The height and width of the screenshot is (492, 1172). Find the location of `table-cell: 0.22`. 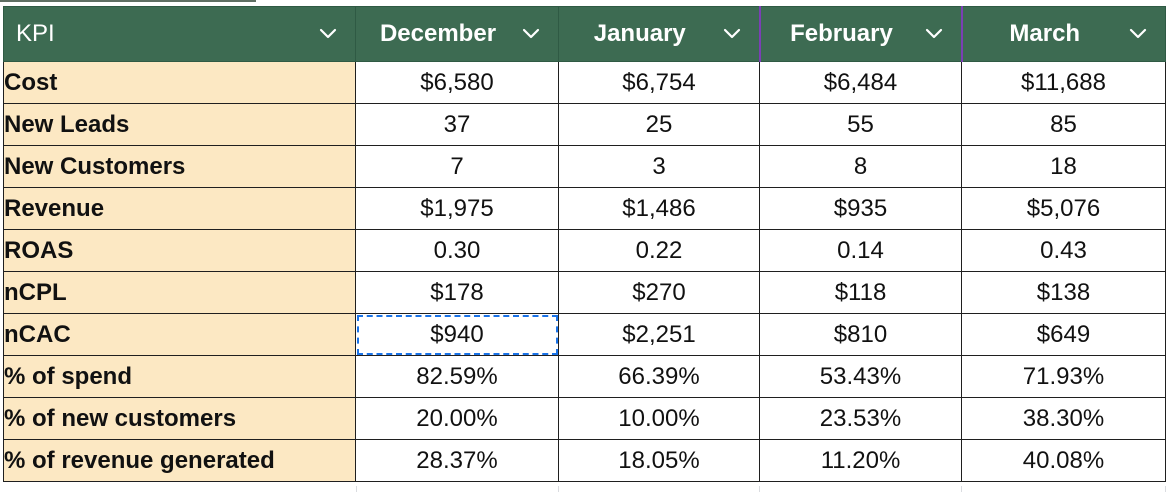

table-cell: 0.22 is located at coordinates (659, 250).